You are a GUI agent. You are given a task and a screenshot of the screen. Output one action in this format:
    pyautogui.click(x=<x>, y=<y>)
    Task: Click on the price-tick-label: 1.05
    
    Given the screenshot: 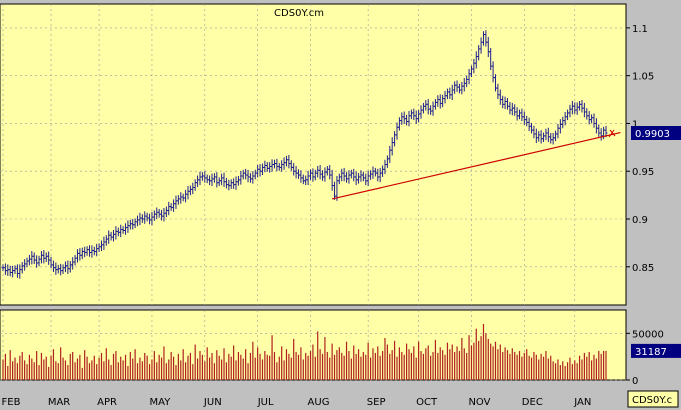 What is the action you would take?
    pyautogui.click(x=643, y=77)
    